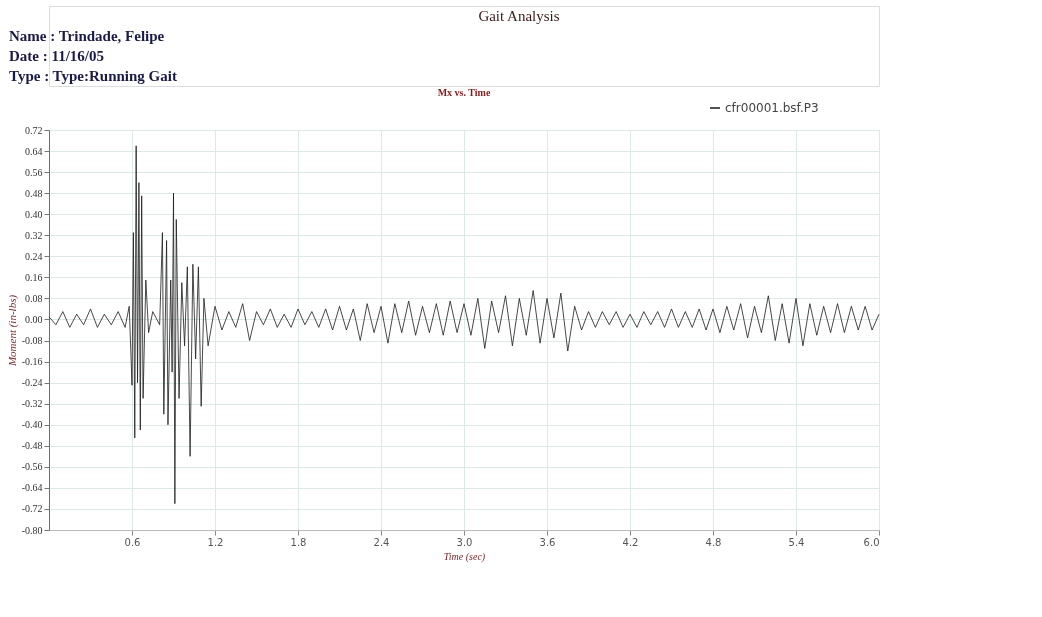 The height and width of the screenshot is (617, 1042). What do you see at coordinates (34, 319) in the screenshot?
I see `y-tick-label: 0.00` at bounding box center [34, 319].